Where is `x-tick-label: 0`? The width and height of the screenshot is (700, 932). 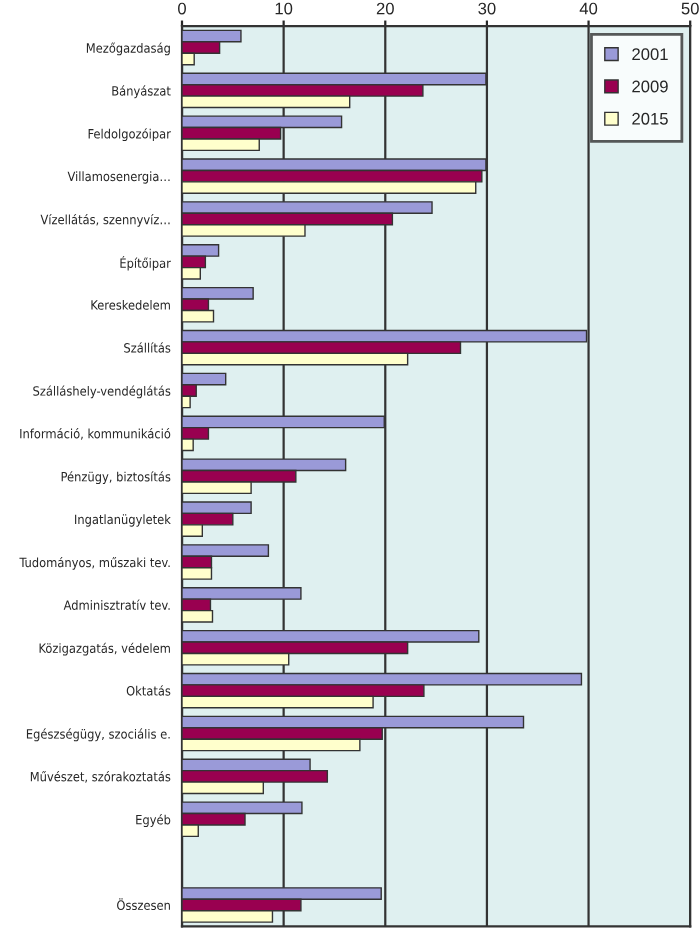 x-tick-label: 0 is located at coordinates (182, 8).